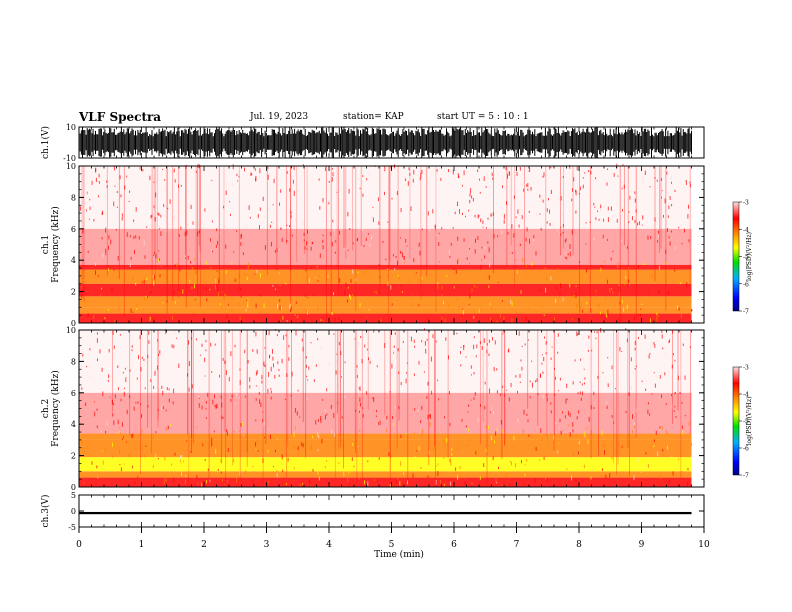  Describe the element at coordinates (72, 527) in the screenshot. I see `y-tick-label: -5` at that location.